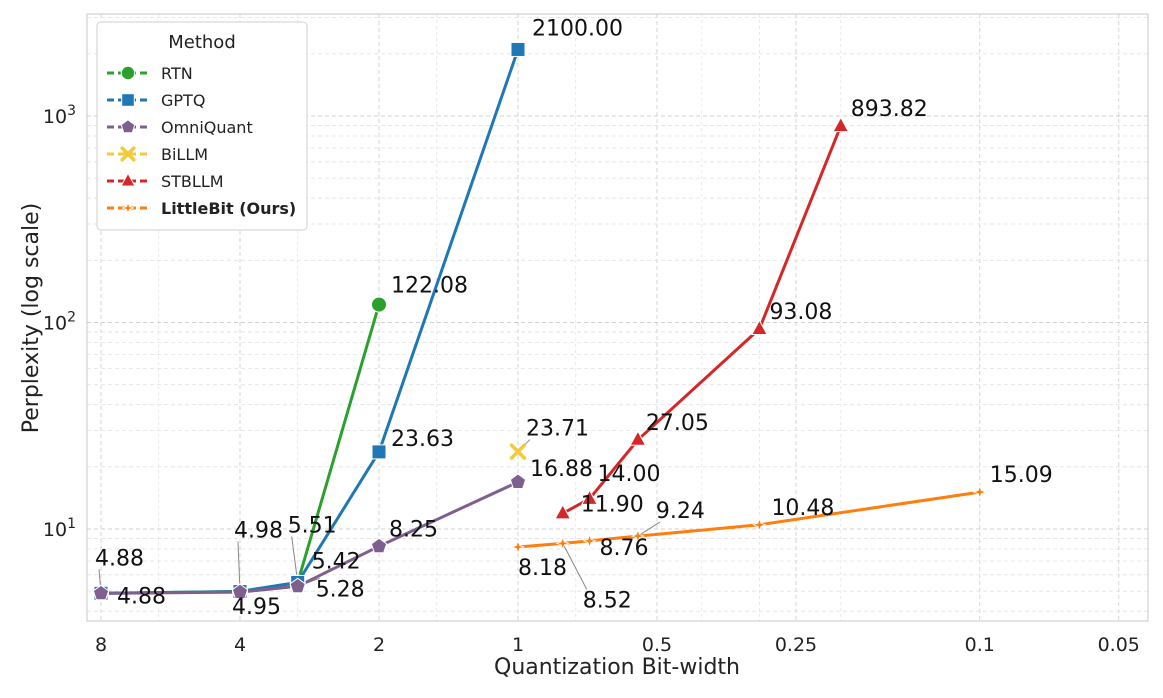 The height and width of the screenshot is (698, 1163). I want to click on legend-label: BiLLM, so click(184, 154).